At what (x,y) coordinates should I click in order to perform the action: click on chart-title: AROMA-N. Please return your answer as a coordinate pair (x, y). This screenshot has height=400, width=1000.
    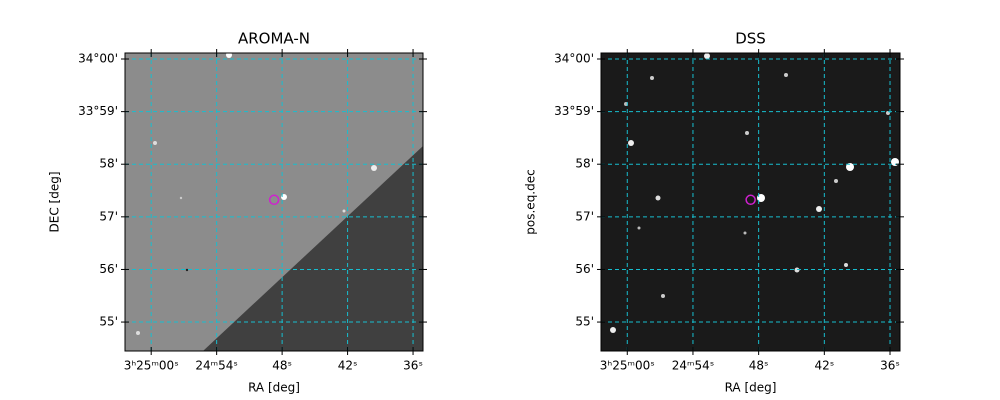
    Looking at the image, I should click on (274, 39).